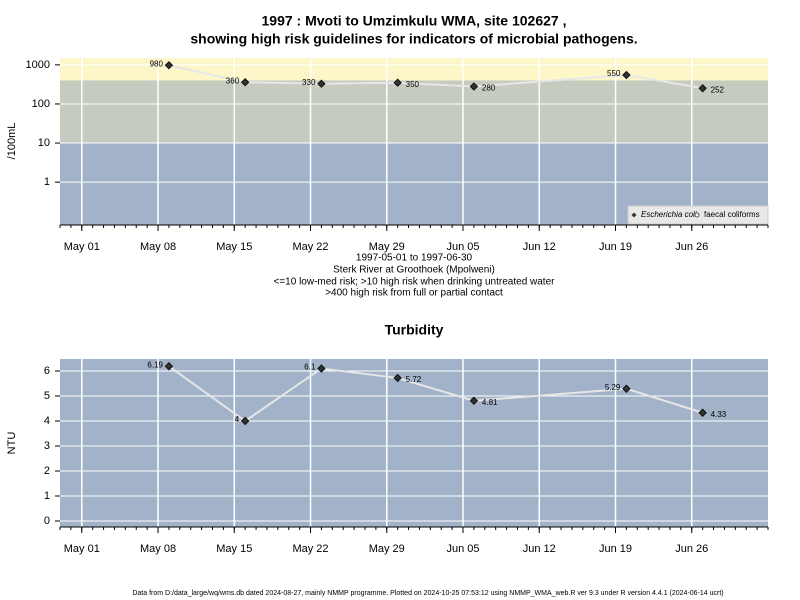 This screenshot has width=800, height=600. I want to click on caption: Sterk River at Groothoek (Mpolweni), so click(414, 270).